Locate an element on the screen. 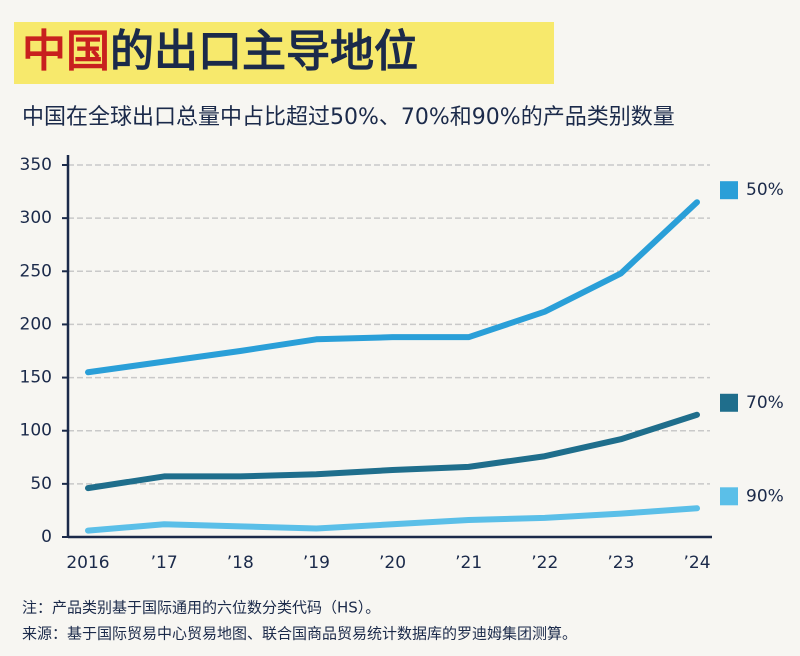  x-tick-label: ’23 is located at coordinates (620, 563).